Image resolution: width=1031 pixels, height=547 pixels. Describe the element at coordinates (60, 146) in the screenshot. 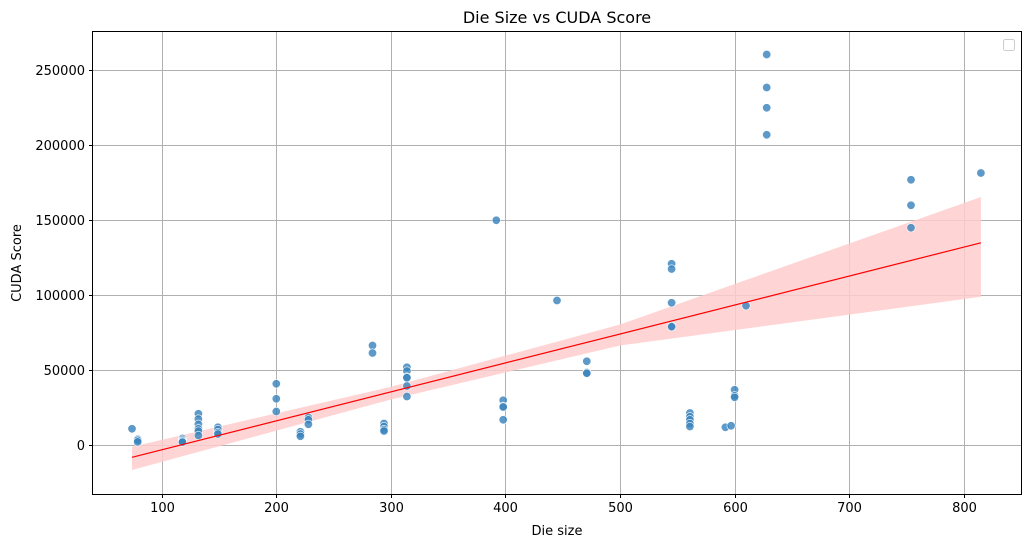

I see `y-tick-label: 200000` at that location.